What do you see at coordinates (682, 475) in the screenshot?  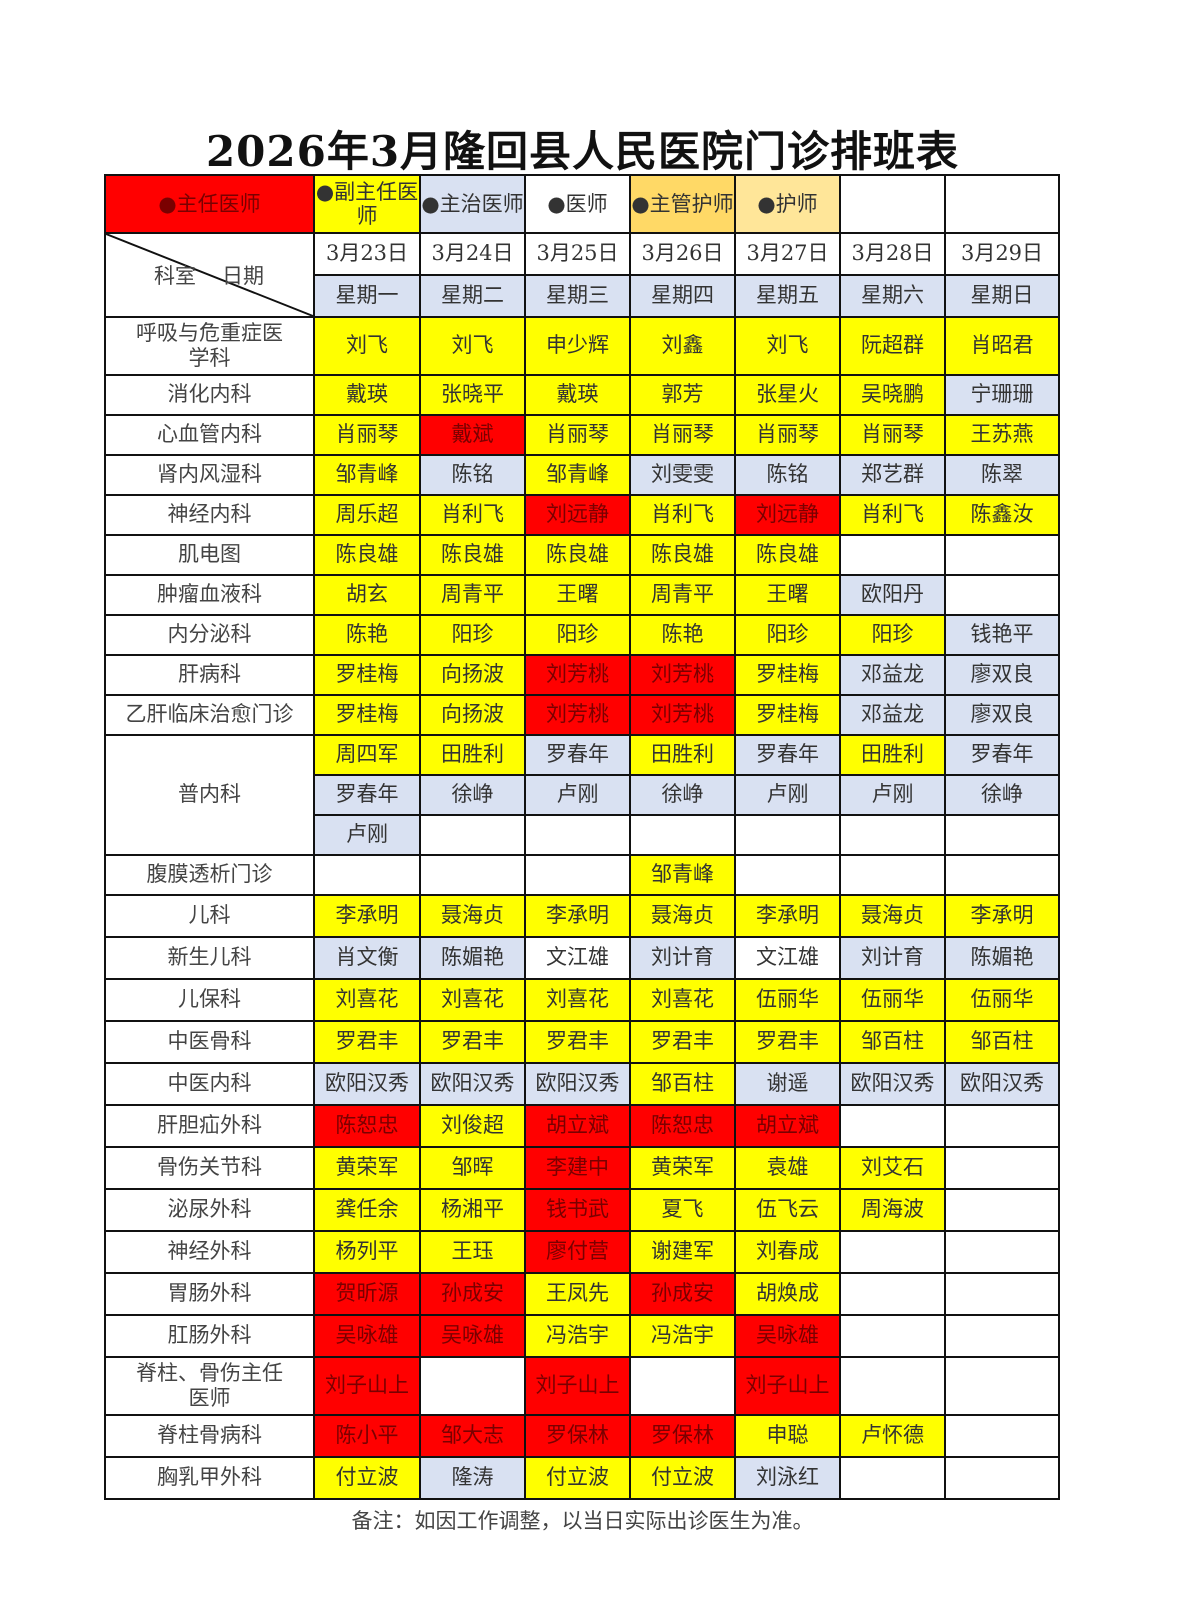 I see `doctor-cell: 刘雯雯` at bounding box center [682, 475].